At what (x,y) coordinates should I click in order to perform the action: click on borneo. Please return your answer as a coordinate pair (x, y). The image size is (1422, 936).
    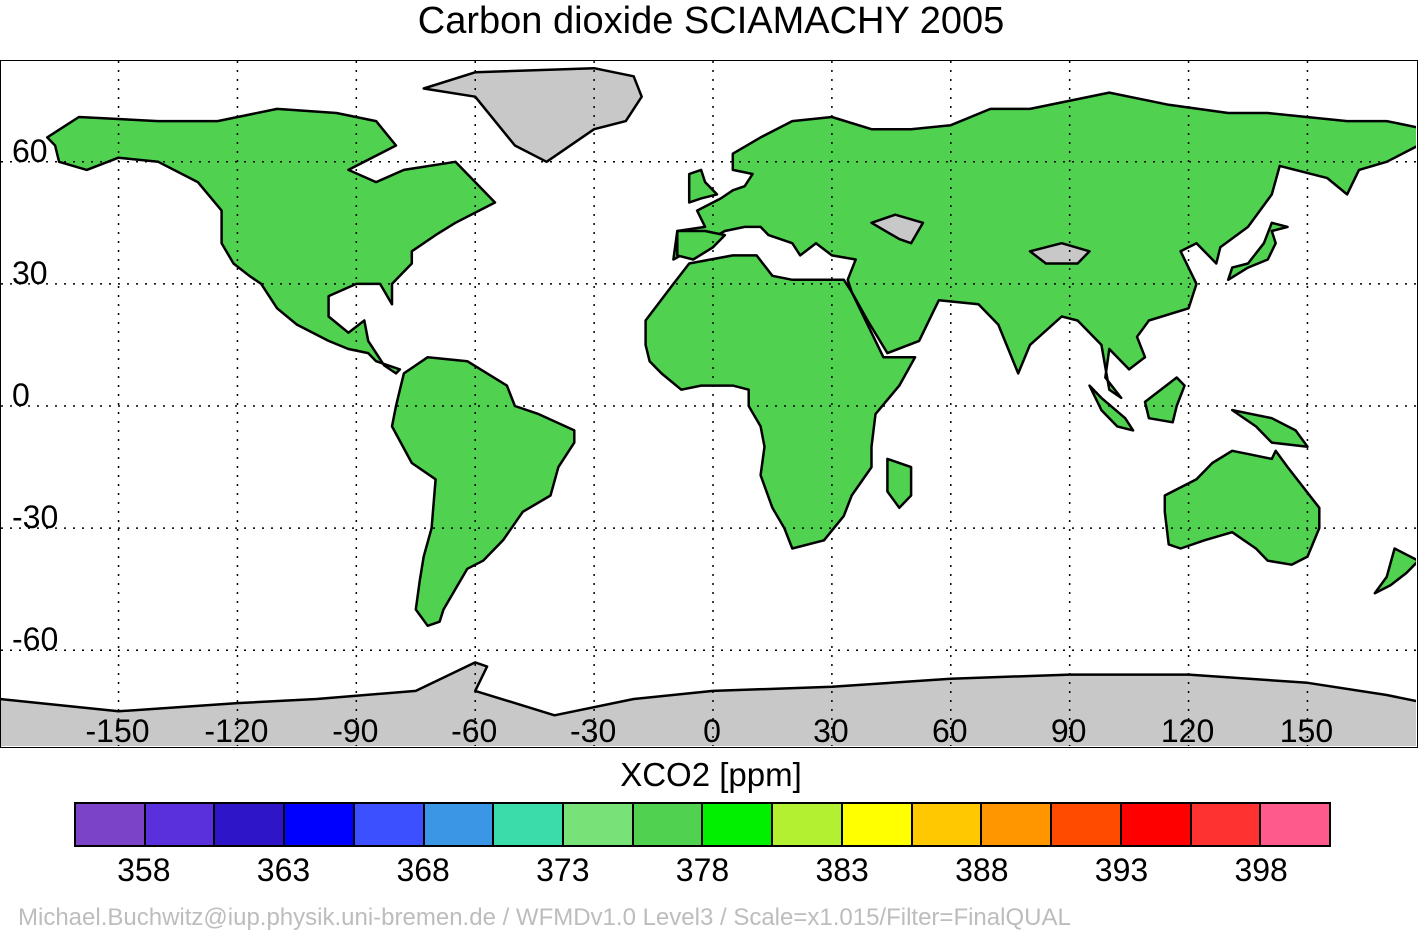
    Looking at the image, I should click on (1164, 400).